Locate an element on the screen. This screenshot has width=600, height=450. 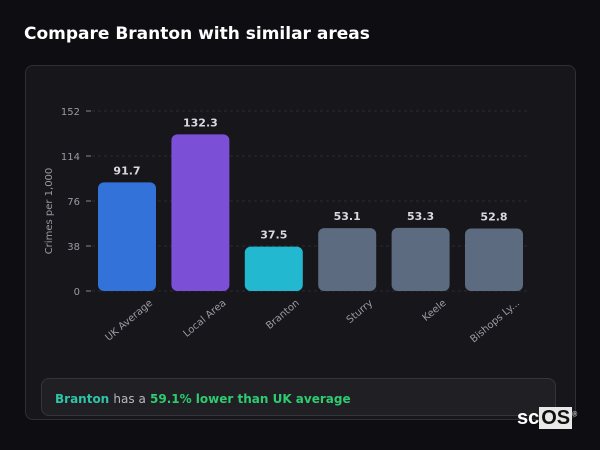
logo-mark: ® is located at coordinates (575, 415).